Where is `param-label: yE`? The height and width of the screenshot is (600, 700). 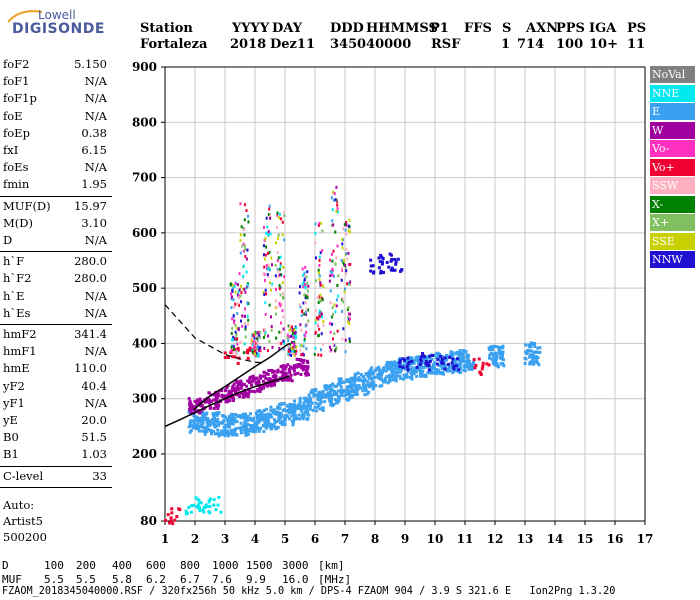 param-label: yE is located at coordinates (10, 420).